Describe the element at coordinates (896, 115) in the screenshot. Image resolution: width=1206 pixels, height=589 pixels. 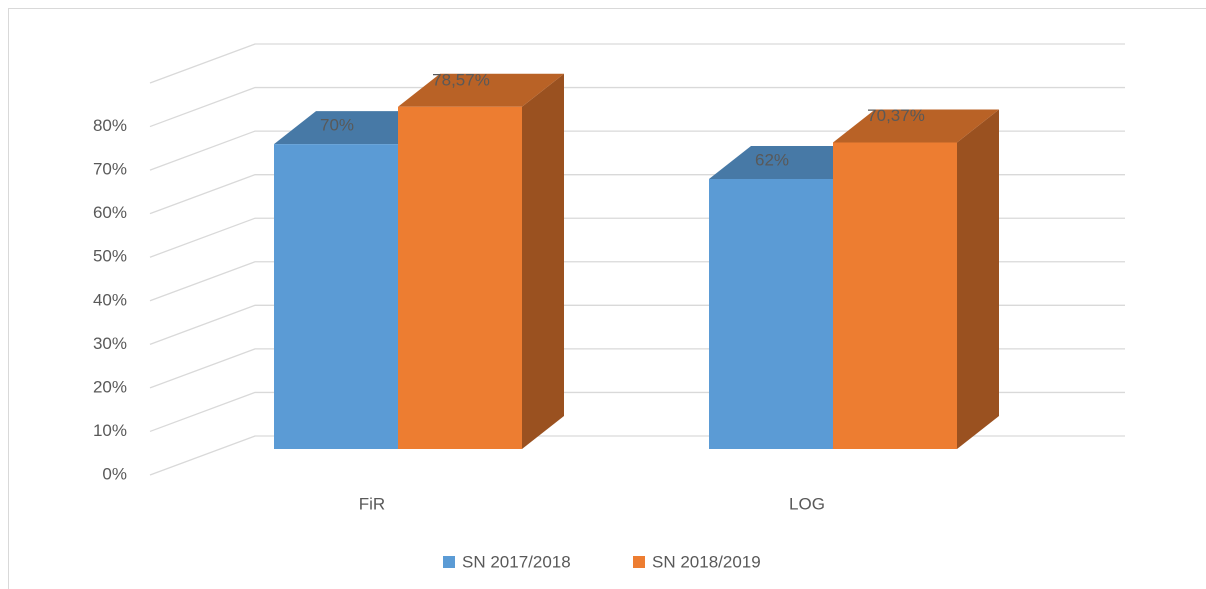
I see `value-label: 70,37%` at that location.